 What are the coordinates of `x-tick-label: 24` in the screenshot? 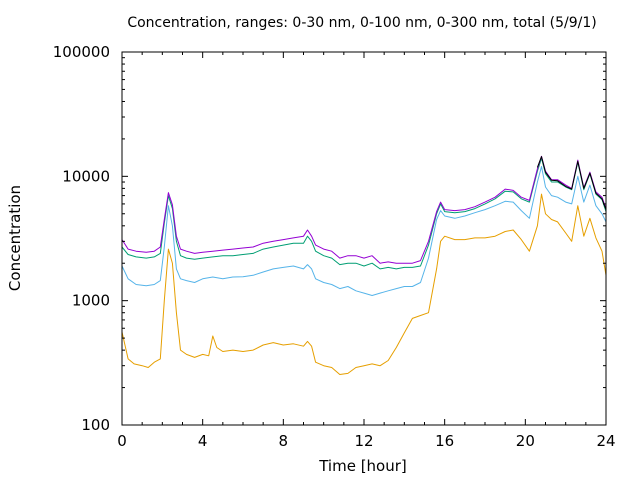 It's located at (605, 441).